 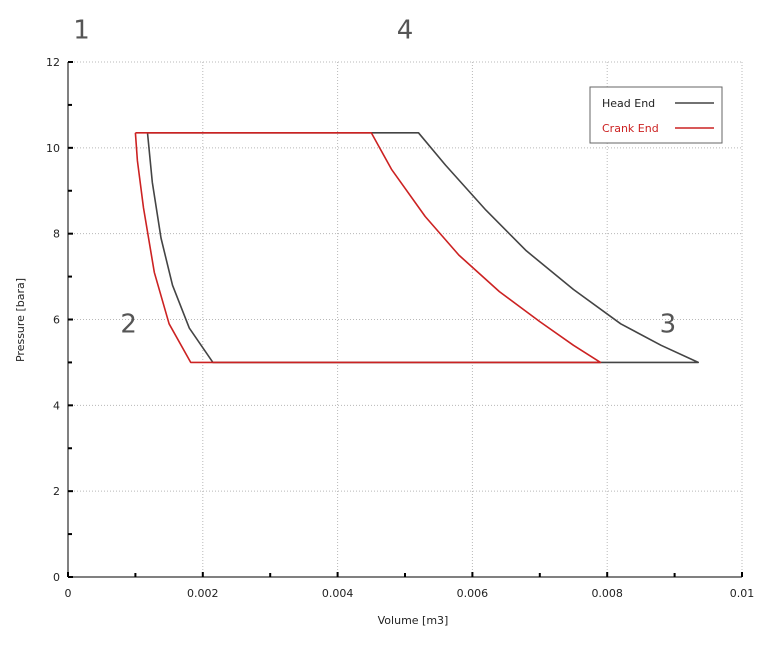 What do you see at coordinates (413, 620) in the screenshot?
I see `x-axis-title: Volume [m3]` at bounding box center [413, 620].